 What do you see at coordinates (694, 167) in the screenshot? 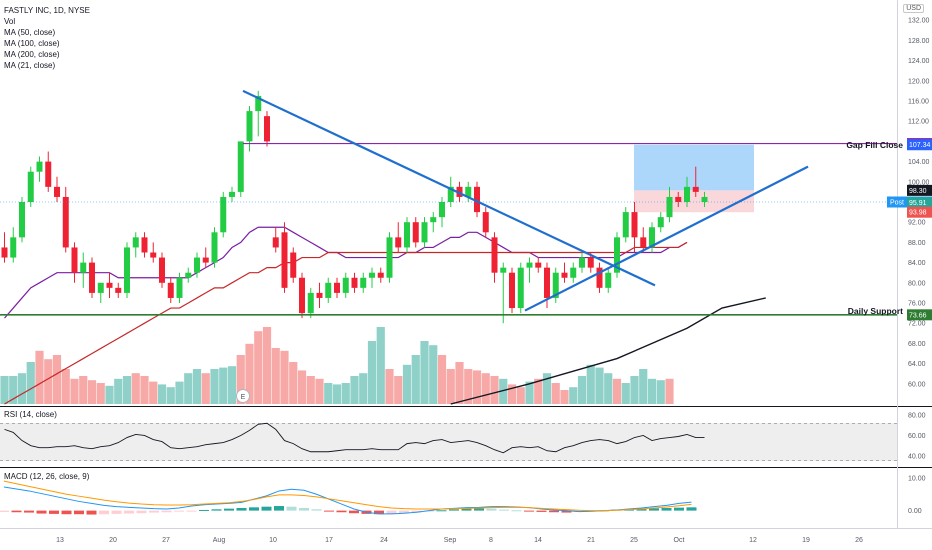
I see `target-zone` at bounding box center [694, 167].